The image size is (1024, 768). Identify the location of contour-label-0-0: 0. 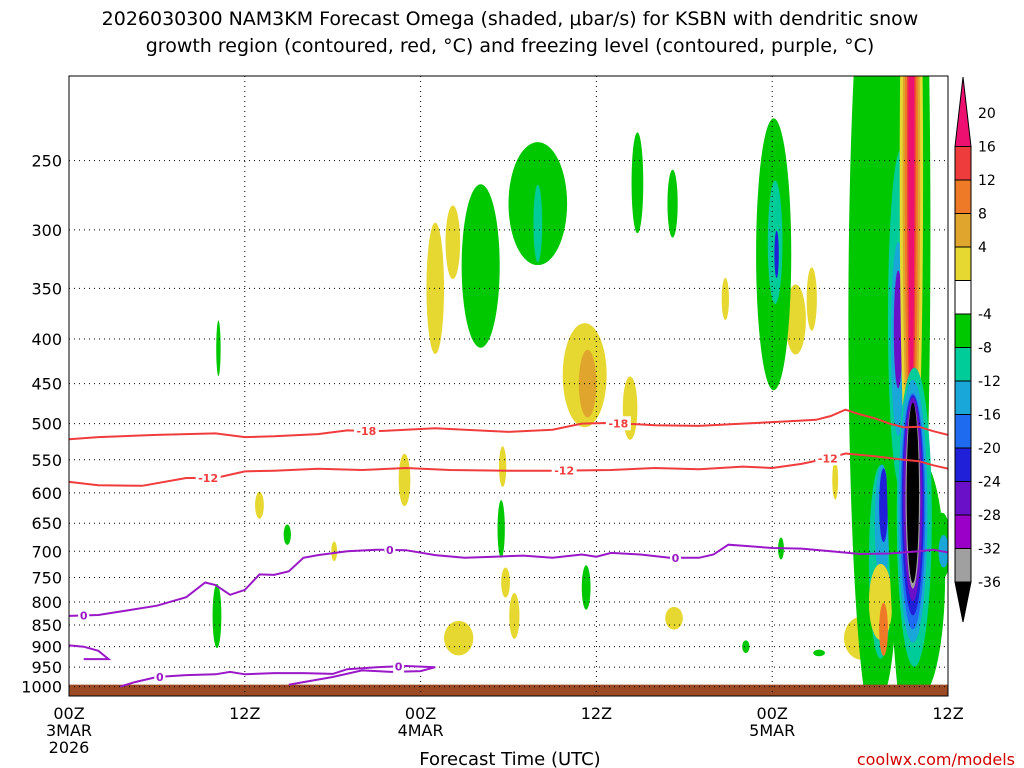
(84, 615).